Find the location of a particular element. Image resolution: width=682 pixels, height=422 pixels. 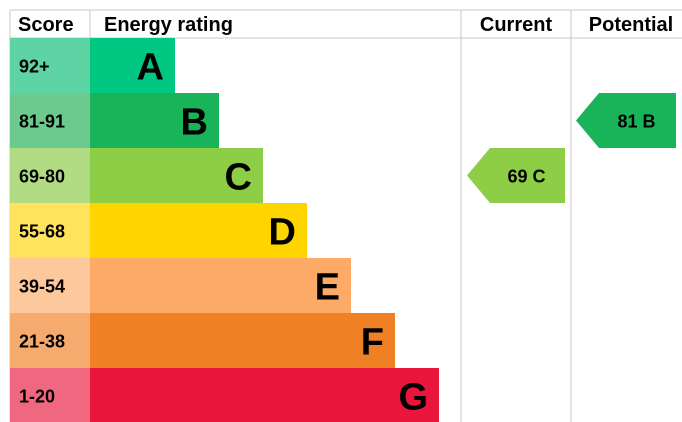

score-label: 55-68 is located at coordinates (42, 232).